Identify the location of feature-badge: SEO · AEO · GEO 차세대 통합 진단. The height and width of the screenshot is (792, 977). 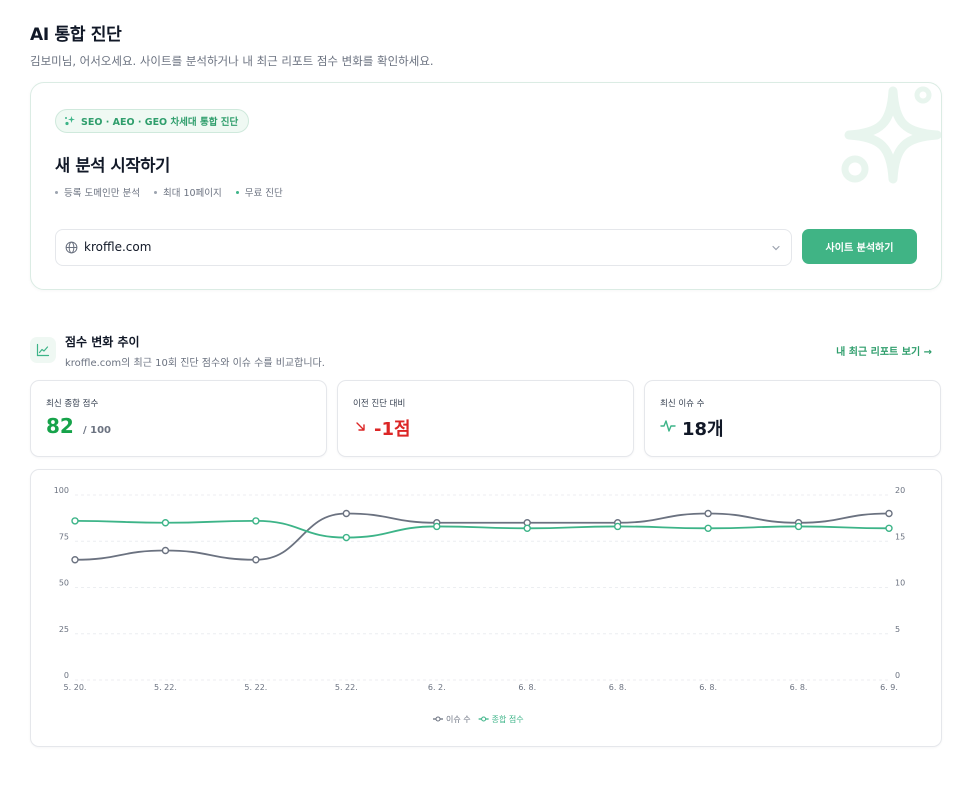
(152, 121).